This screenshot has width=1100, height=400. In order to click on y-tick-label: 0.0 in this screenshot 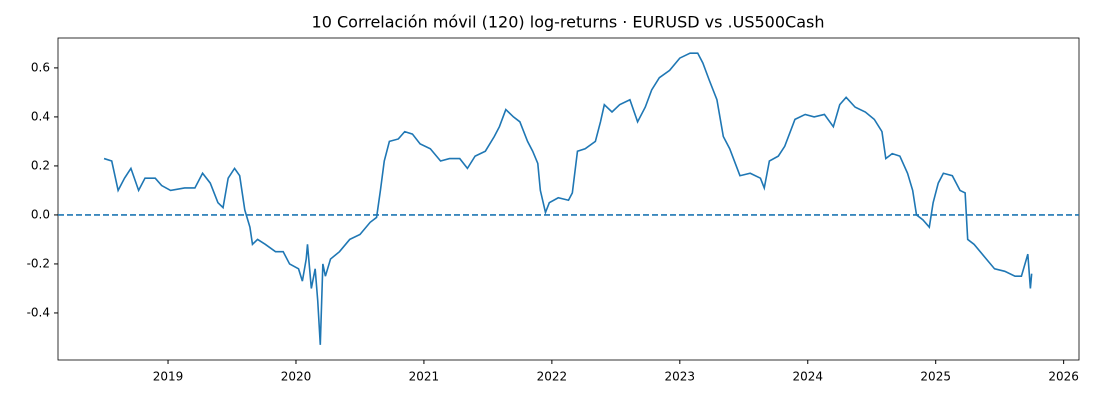, I will do `click(40, 214)`.